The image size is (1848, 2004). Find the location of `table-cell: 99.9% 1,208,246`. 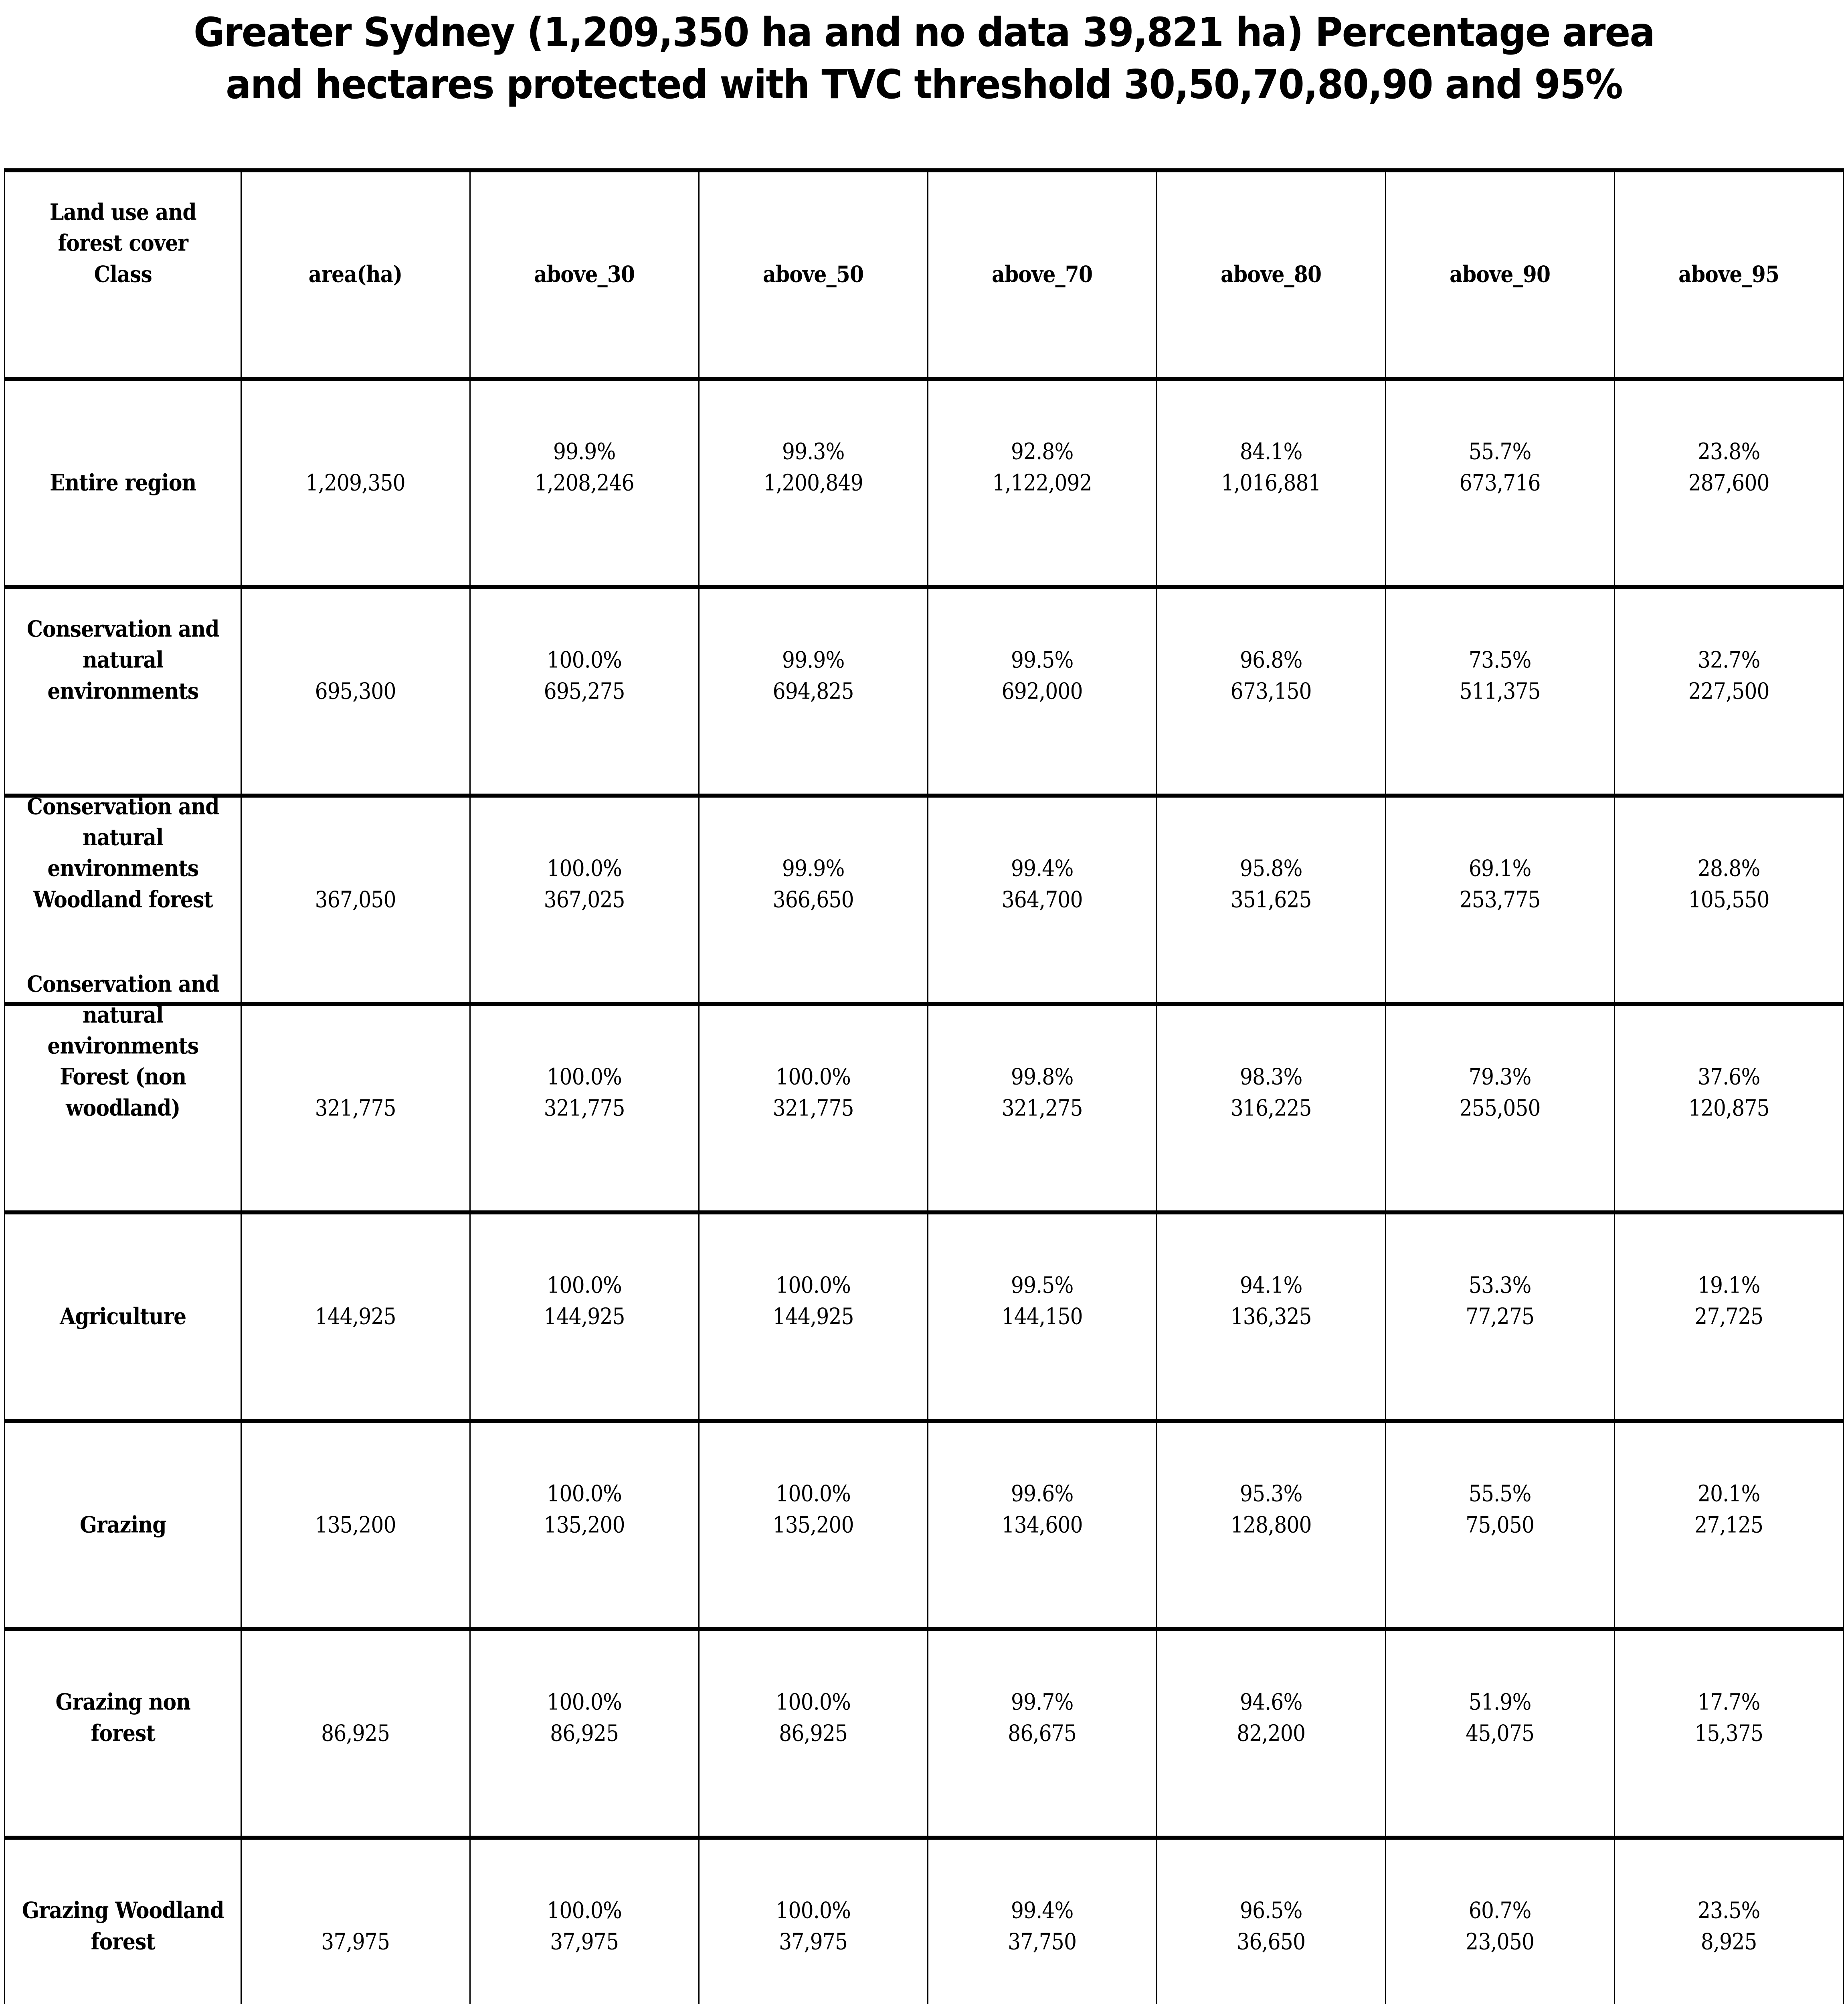

table-cell: 99.9% 1,208,246 is located at coordinates (584, 468).